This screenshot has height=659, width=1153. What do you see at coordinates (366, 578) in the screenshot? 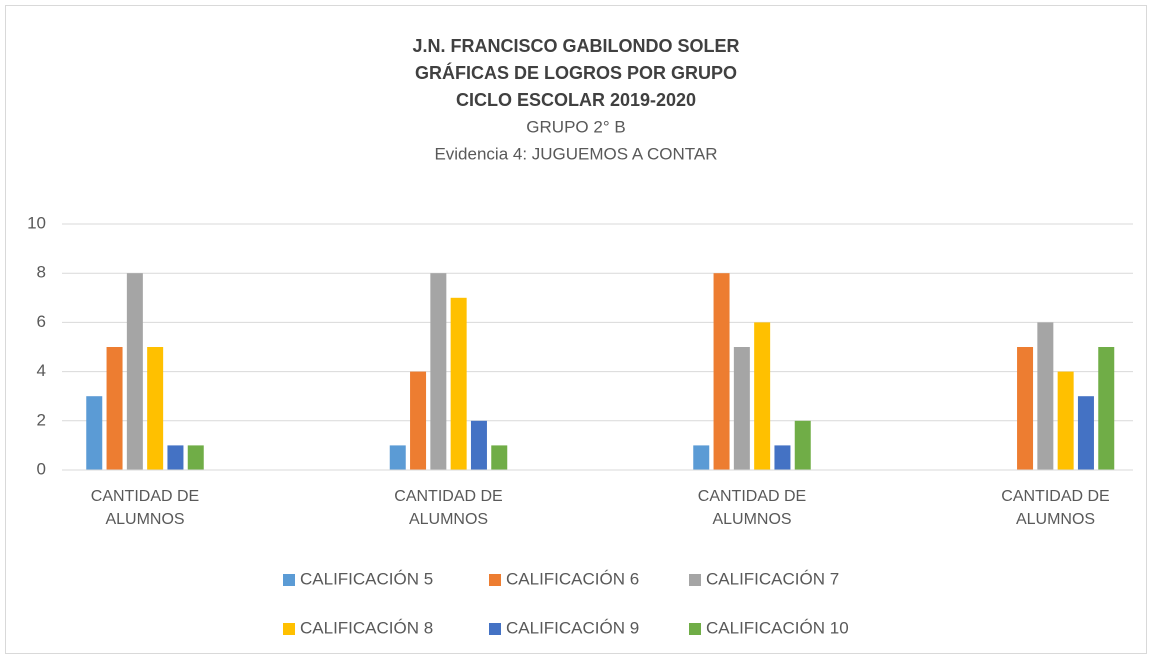
I see `legend-label: CALIFICACIÓN 5` at bounding box center [366, 578].